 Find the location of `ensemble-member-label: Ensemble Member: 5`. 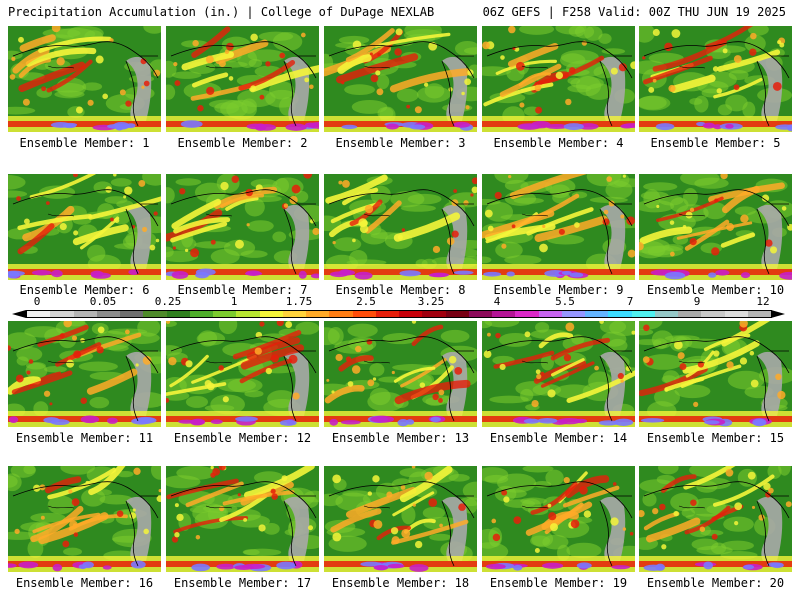

ensemble-member-label: Ensemble Member: 5 is located at coordinates (715, 143).